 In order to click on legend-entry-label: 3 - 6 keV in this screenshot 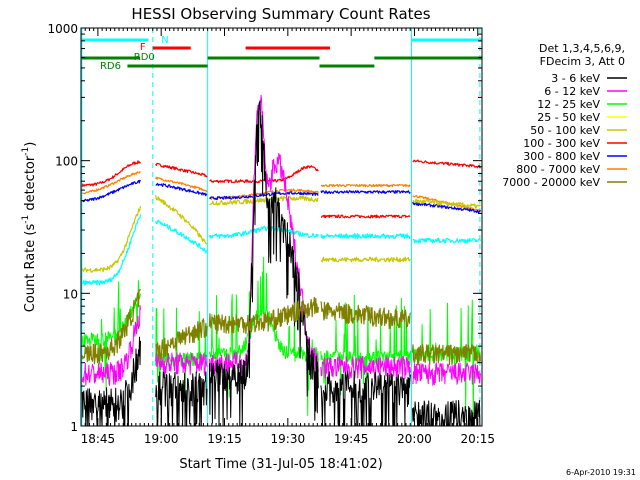, I will do `click(575, 78)`.